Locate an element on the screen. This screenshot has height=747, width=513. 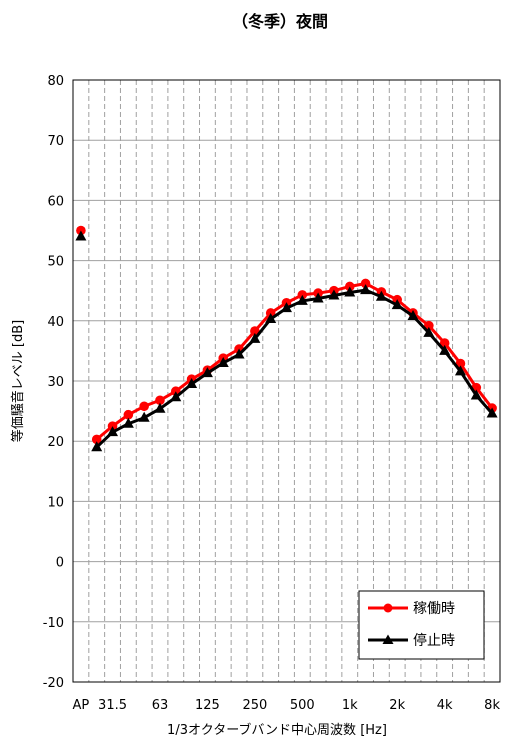
y-tick-label: 80 is located at coordinates (55, 81).